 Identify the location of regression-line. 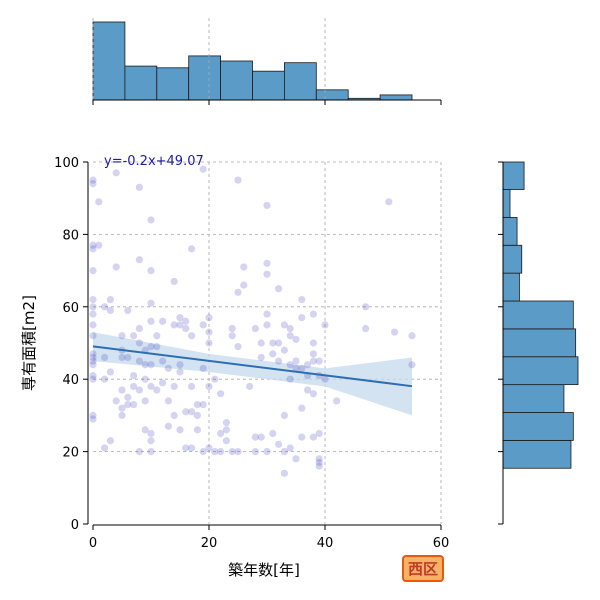
(252, 366).